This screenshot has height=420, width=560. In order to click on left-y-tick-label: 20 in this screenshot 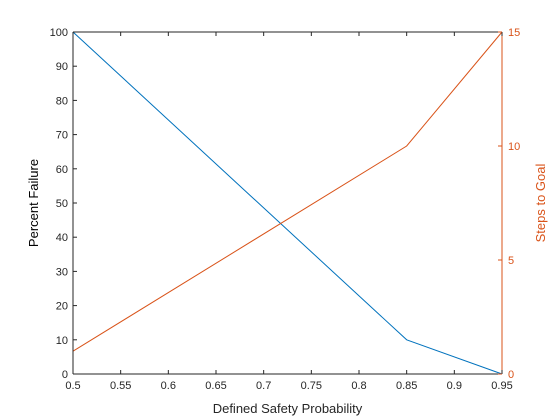, I will do `click(62, 307)`.